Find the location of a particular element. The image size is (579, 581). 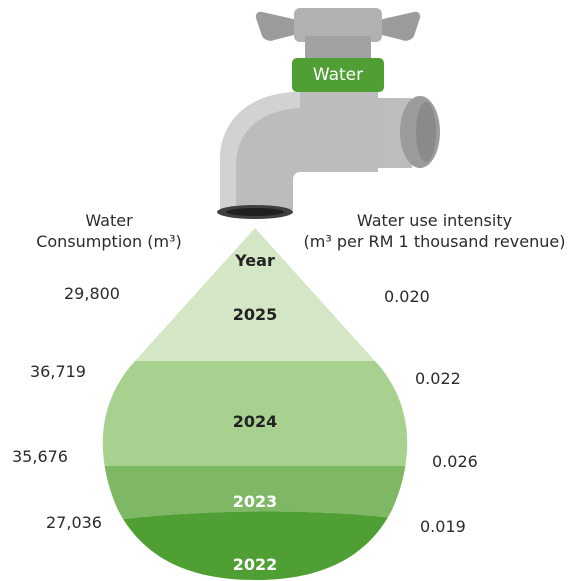

year-label-2025: 2025 is located at coordinates (255, 314).